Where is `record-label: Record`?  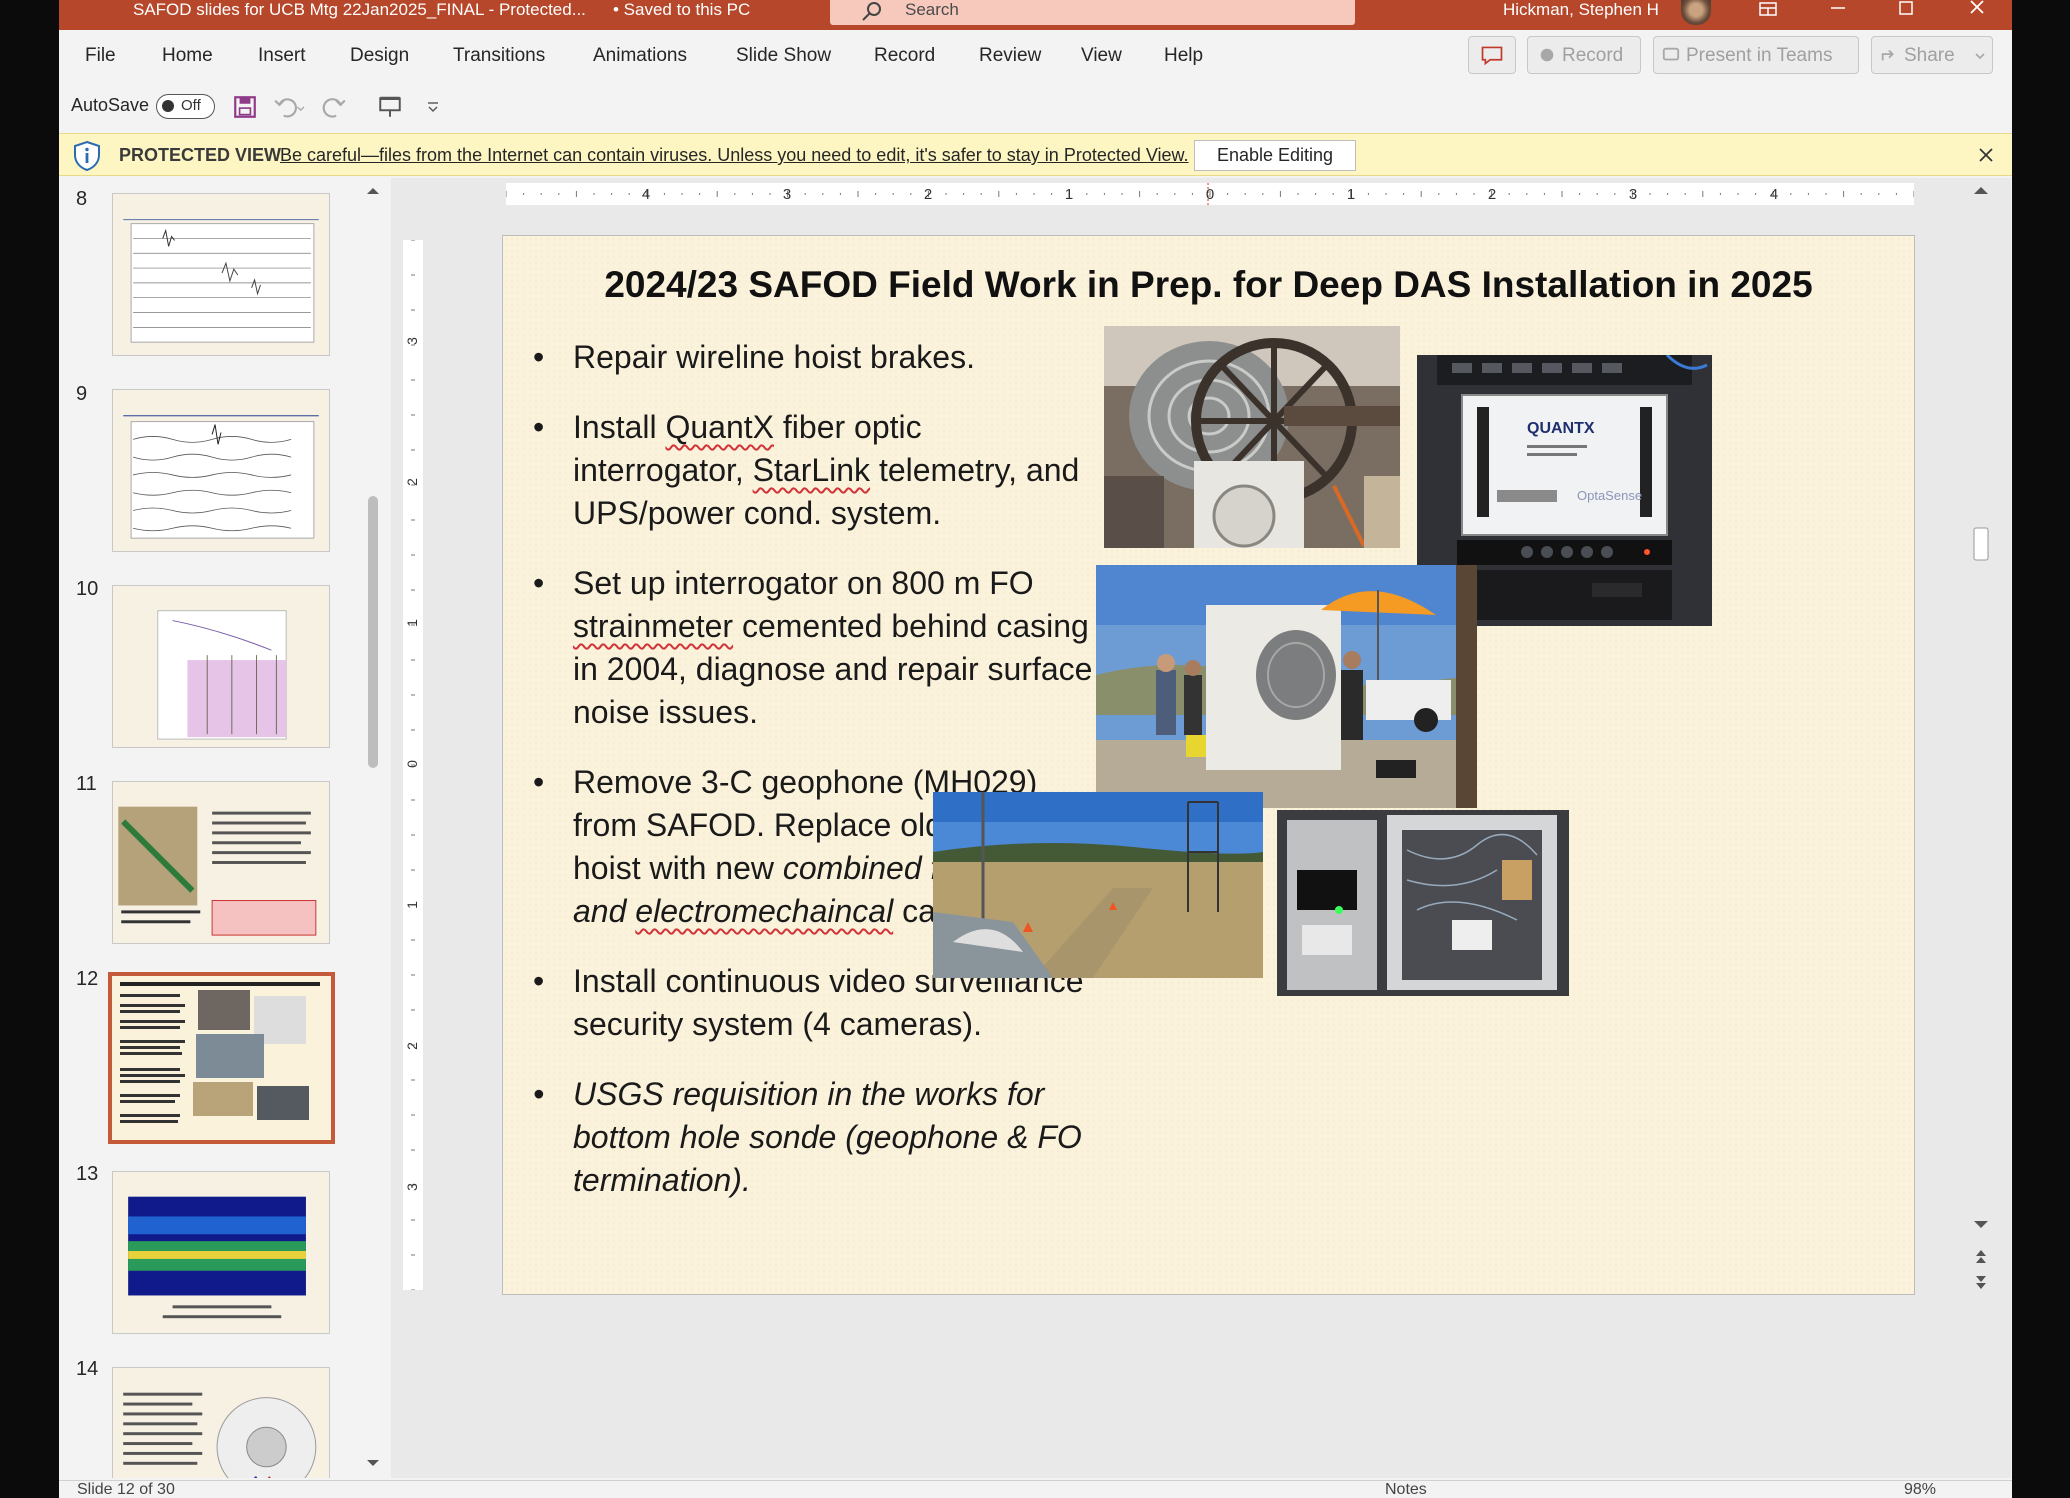 record-label: Record is located at coordinates (1593, 55).